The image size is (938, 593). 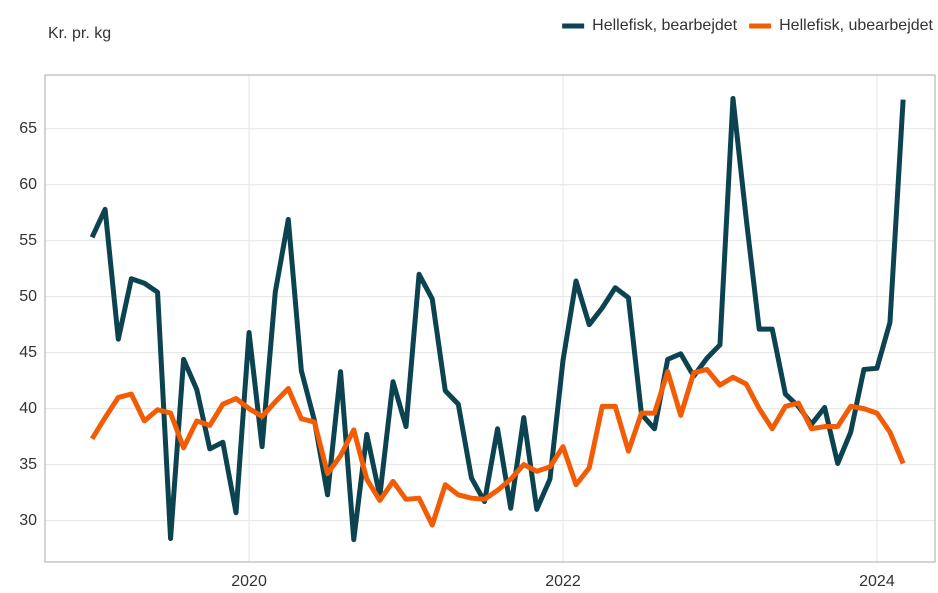 What do you see at coordinates (28, 128) in the screenshot?
I see `y-tick-label: 65` at bounding box center [28, 128].